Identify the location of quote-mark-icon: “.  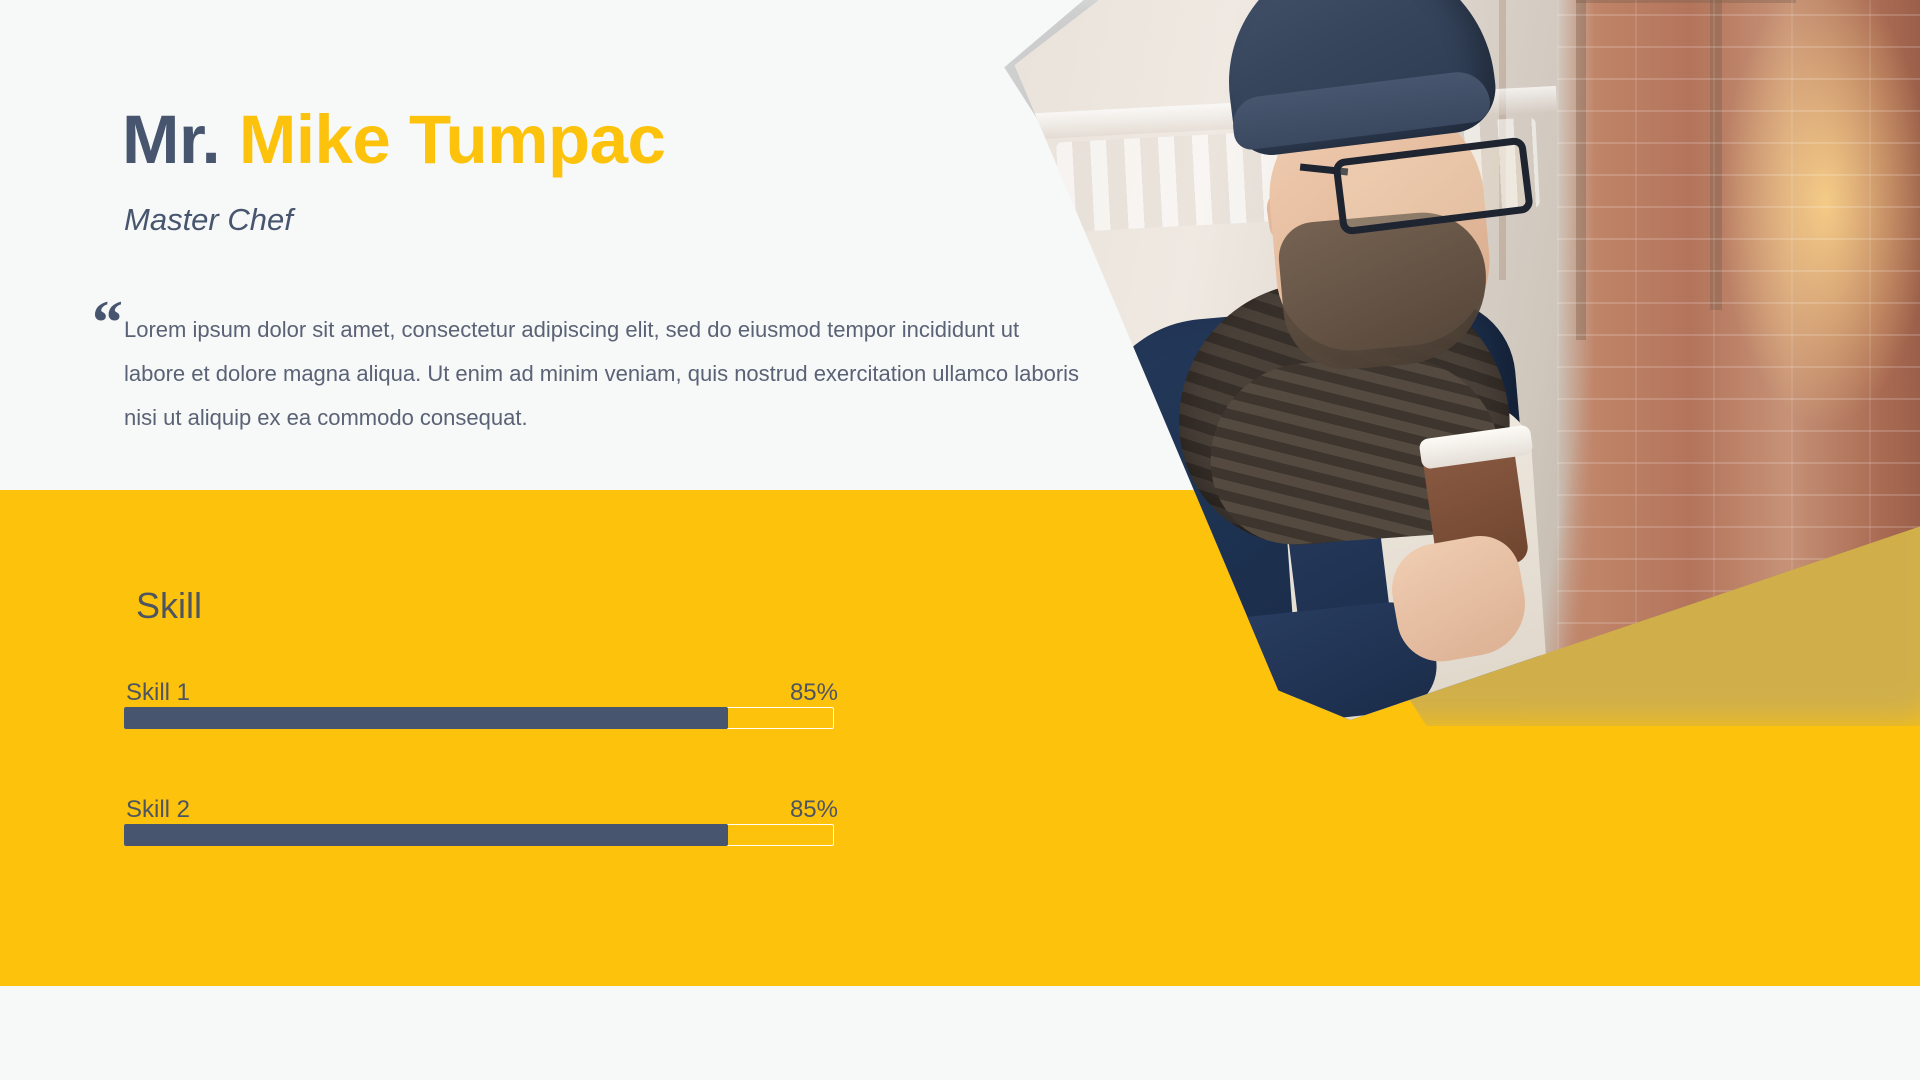
(107, 323).